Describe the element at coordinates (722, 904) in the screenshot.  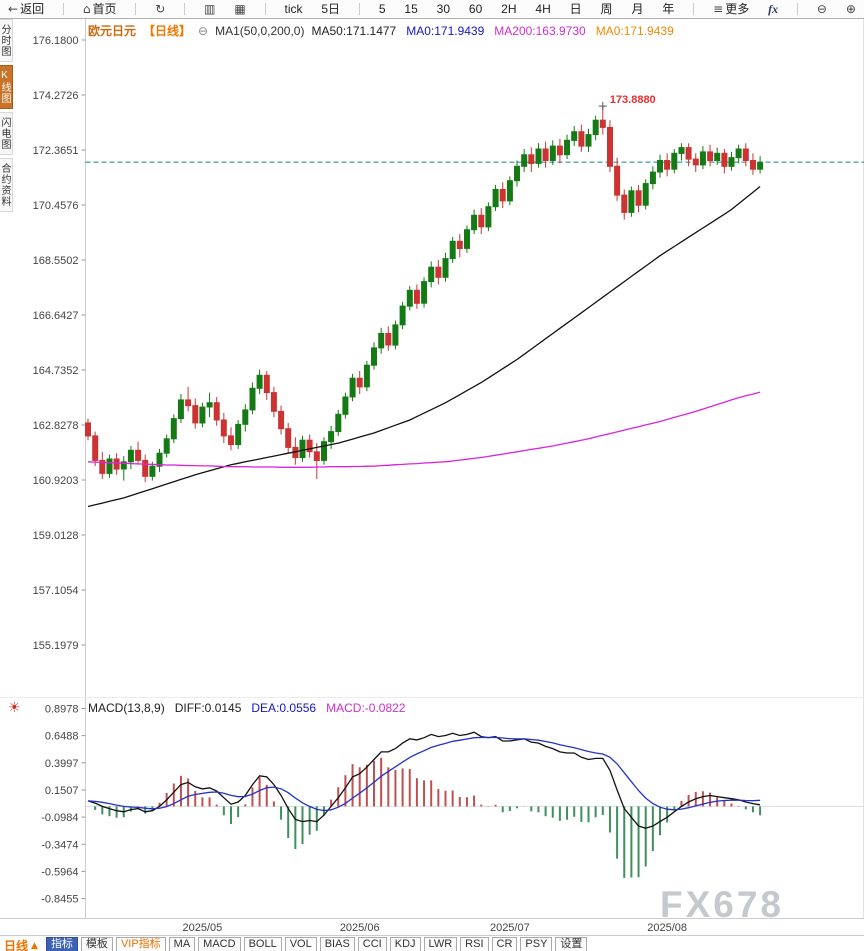
I see `watermark: FX678` at that location.